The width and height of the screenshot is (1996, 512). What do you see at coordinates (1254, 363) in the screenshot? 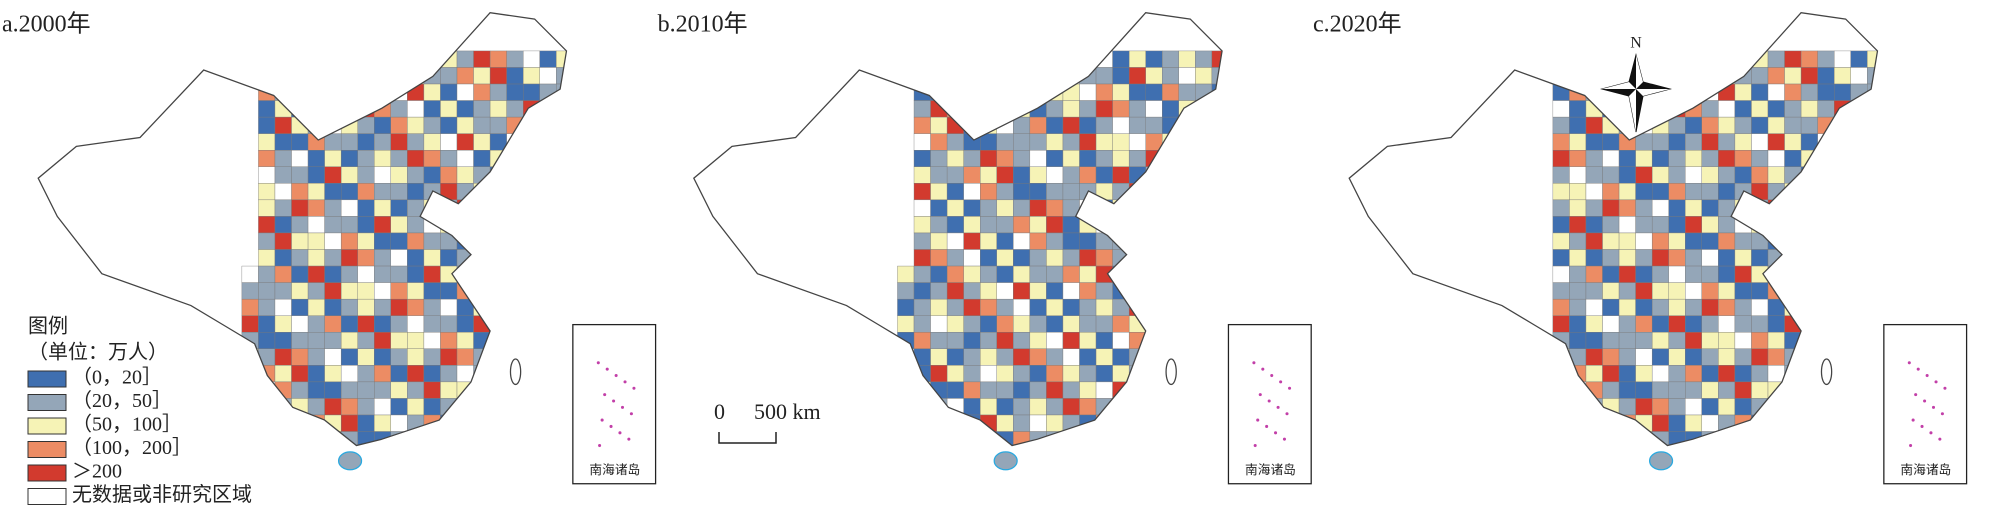
I see `island` at bounding box center [1254, 363].